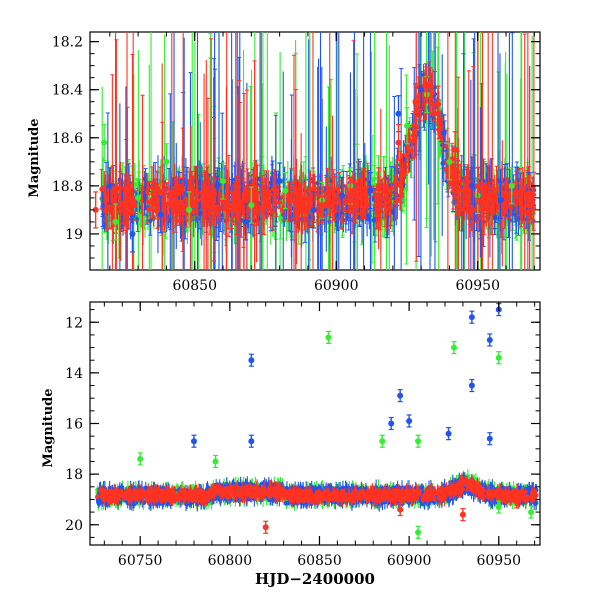  I want to click on c2-x-tick-label: 60850, so click(319, 561).